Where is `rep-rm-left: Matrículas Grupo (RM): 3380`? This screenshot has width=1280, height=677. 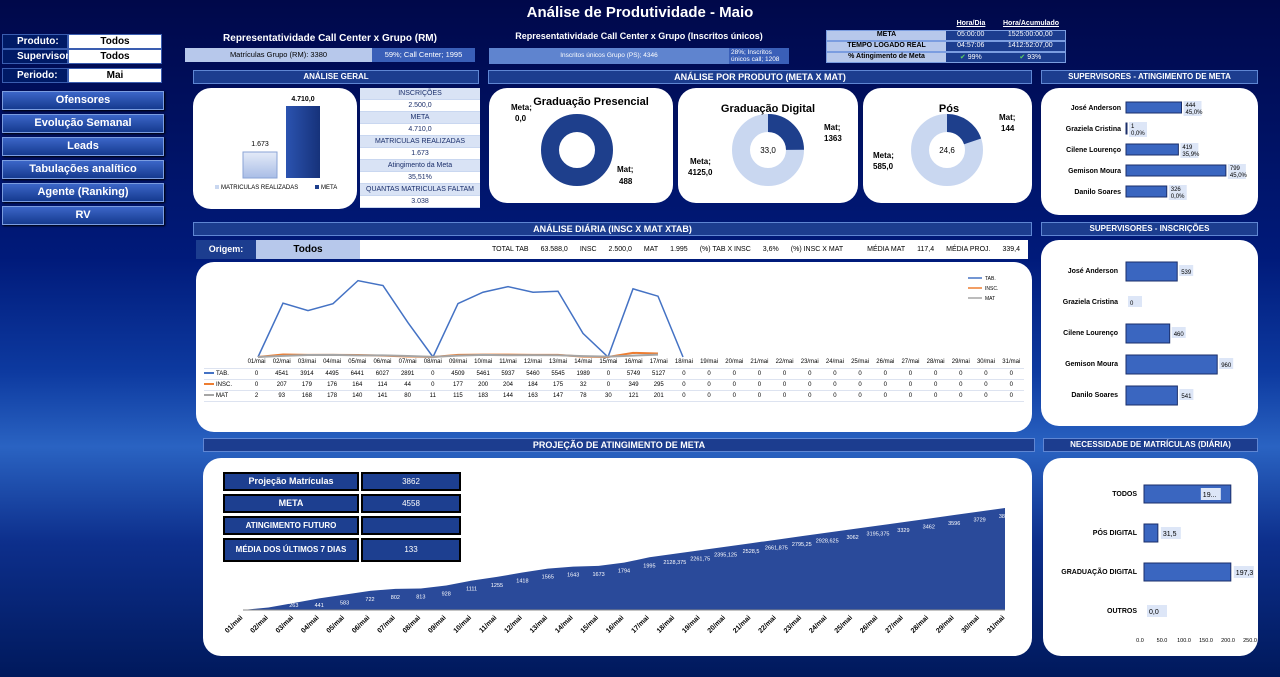 rep-rm-left: Matrículas Grupo (RM): 3380 is located at coordinates (278, 55).